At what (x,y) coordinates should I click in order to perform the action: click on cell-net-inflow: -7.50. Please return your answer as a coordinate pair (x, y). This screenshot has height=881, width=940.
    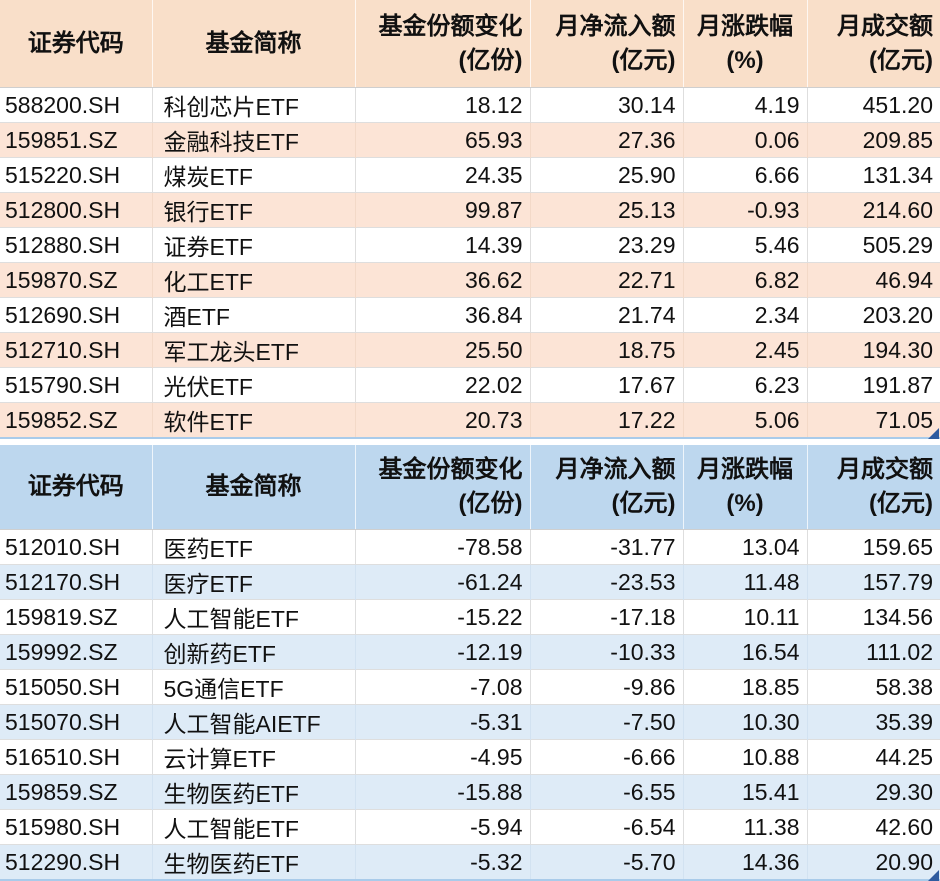
    Looking at the image, I should click on (607, 722).